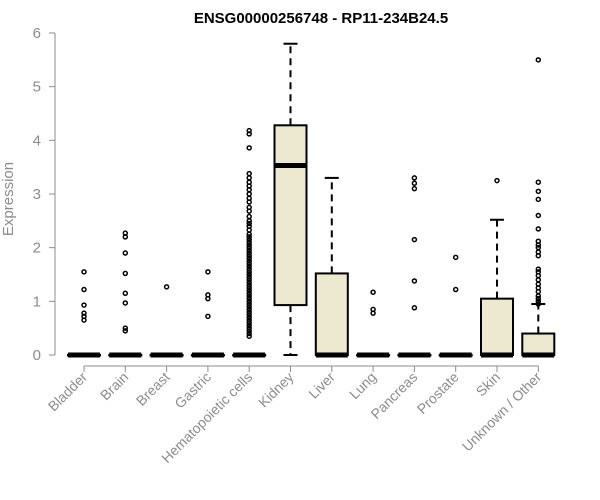  Describe the element at coordinates (114, 386) in the screenshot. I see `x-tick-label: Brain` at that location.